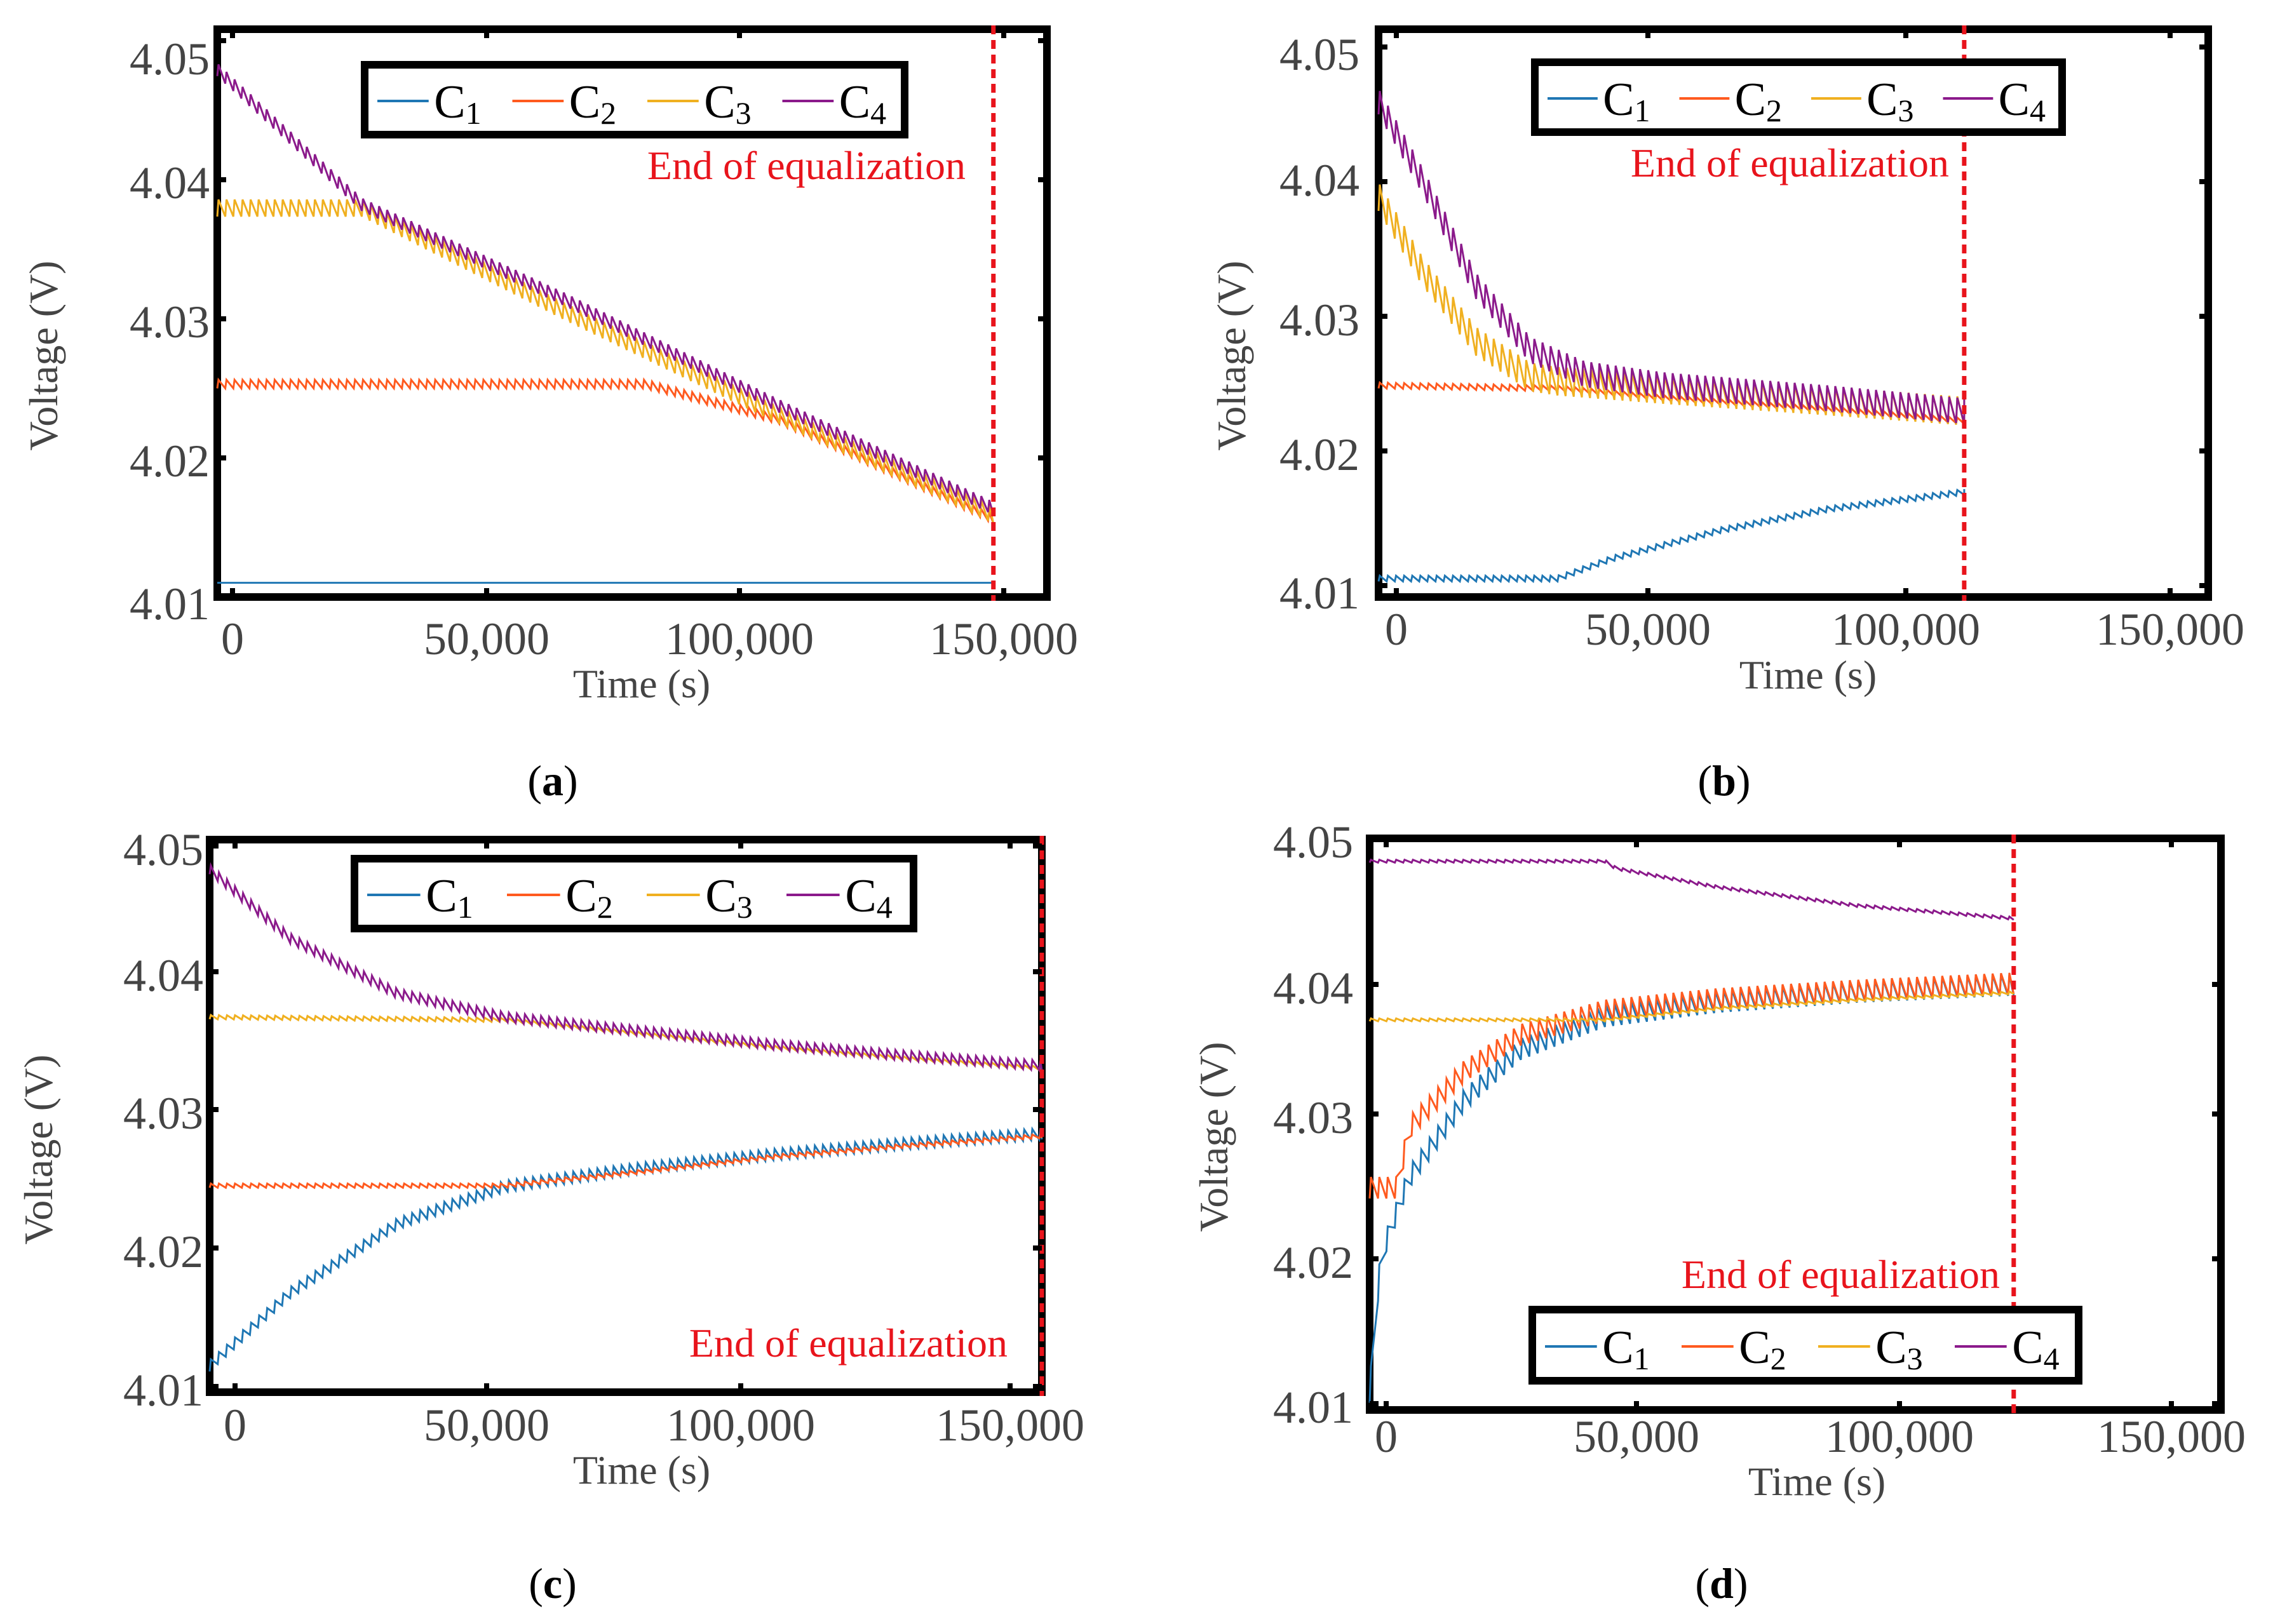 Image resolution: width=2287 pixels, height=1624 pixels. What do you see at coordinates (1758, 101) in the screenshot?
I see `legend-label-c2: C2` at bounding box center [1758, 101].